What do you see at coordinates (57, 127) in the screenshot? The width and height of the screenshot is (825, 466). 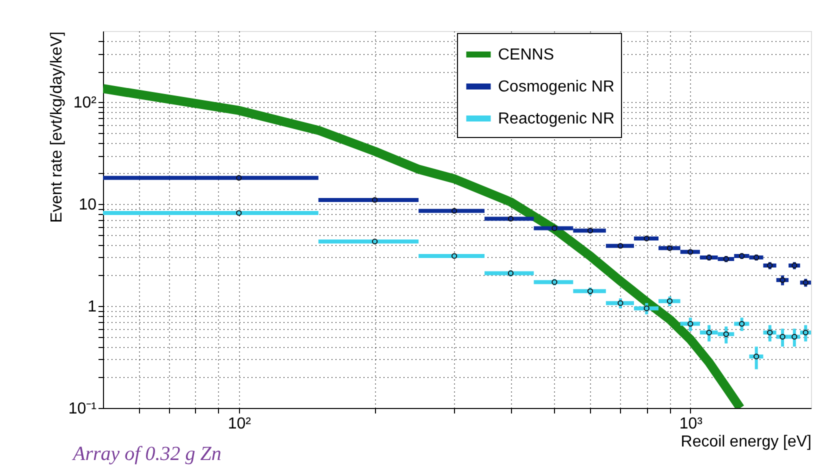 I see `y-axis-title: Event rate [evt/kg/day/keV]` at bounding box center [57, 127].